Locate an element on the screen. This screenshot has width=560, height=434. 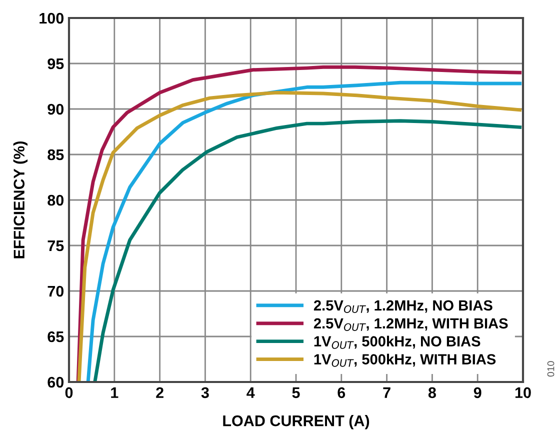
x-tick-label: 0 is located at coordinates (69, 392).